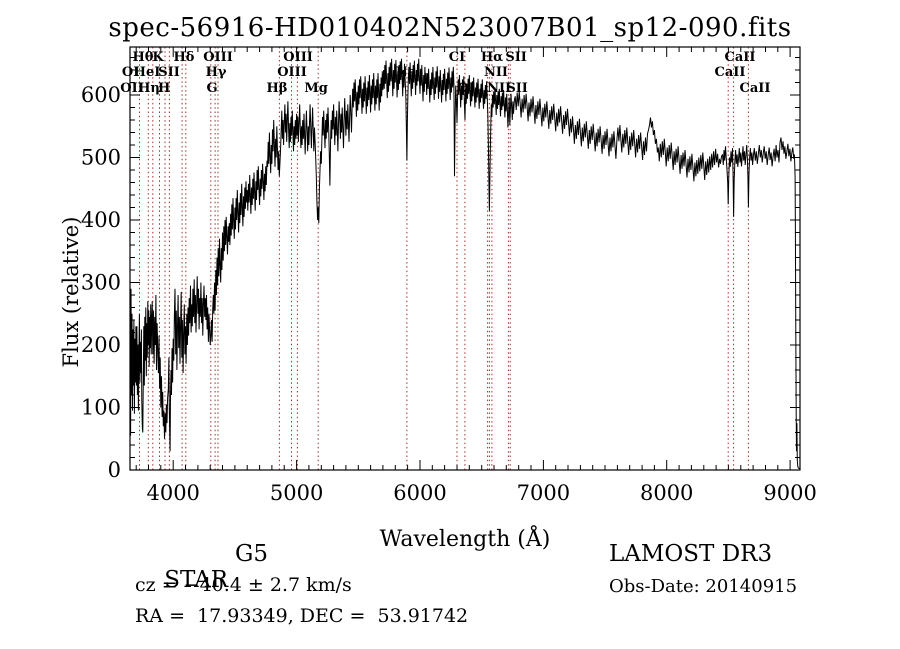 The width and height of the screenshot is (900, 649). What do you see at coordinates (419, 493) in the screenshot?
I see `x-tick-label: 6000` at bounding box center [419, 493].